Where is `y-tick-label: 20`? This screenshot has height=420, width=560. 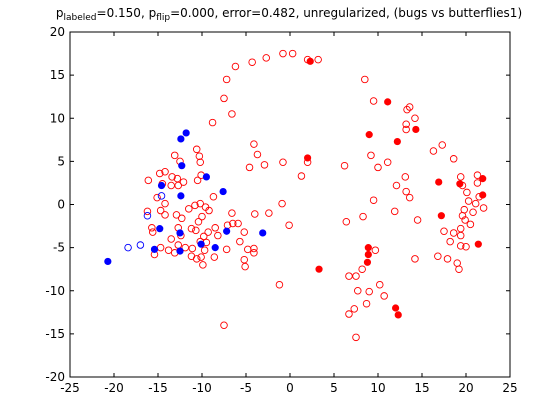 y-tick-label: 20 is located at coordinates (57, 32).